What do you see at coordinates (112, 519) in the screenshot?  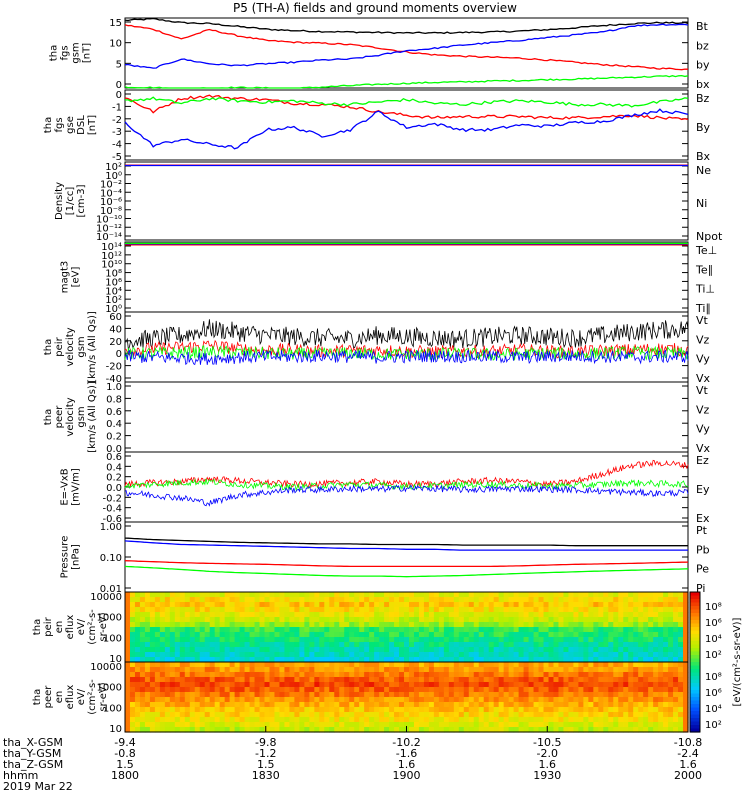 I see `y-tick-label: -0.6` at bounding box center [112, 519].